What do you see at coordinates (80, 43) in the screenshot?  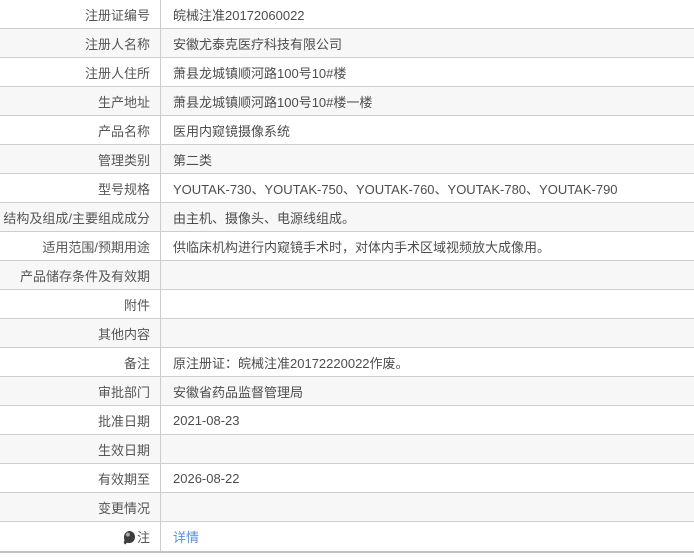 I see `row-label-cell: 注册人名称` at bounding box center [80, 43].